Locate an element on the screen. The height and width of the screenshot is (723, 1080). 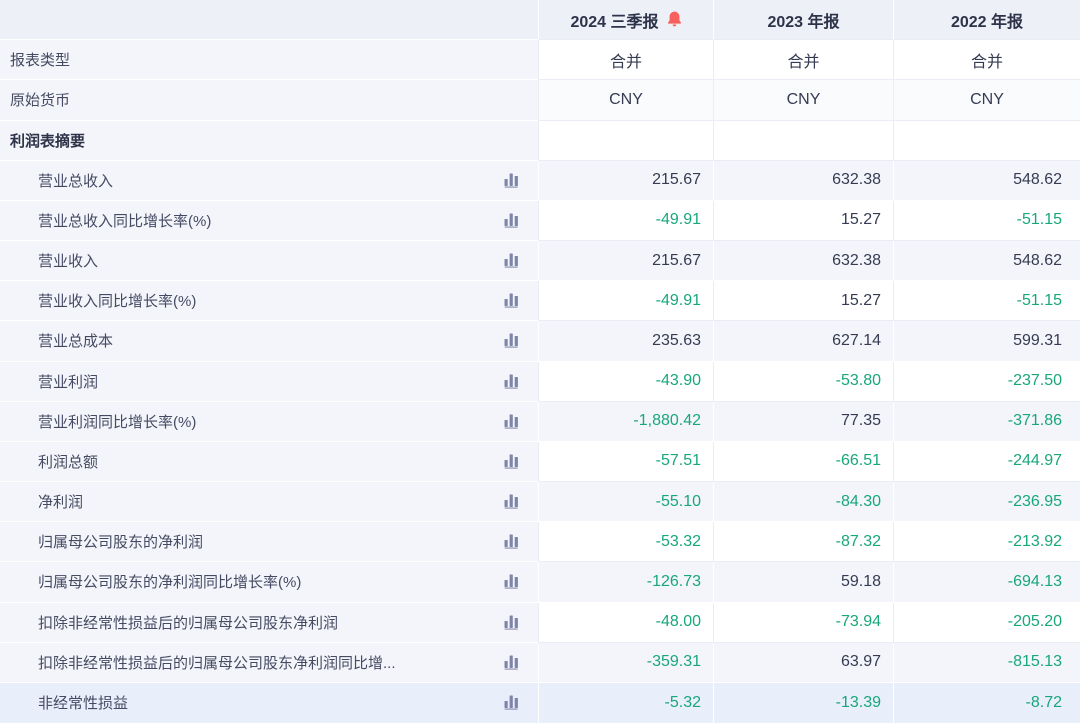
section-title-cell: 利润表摘要 is located at coordinates (269, 140).